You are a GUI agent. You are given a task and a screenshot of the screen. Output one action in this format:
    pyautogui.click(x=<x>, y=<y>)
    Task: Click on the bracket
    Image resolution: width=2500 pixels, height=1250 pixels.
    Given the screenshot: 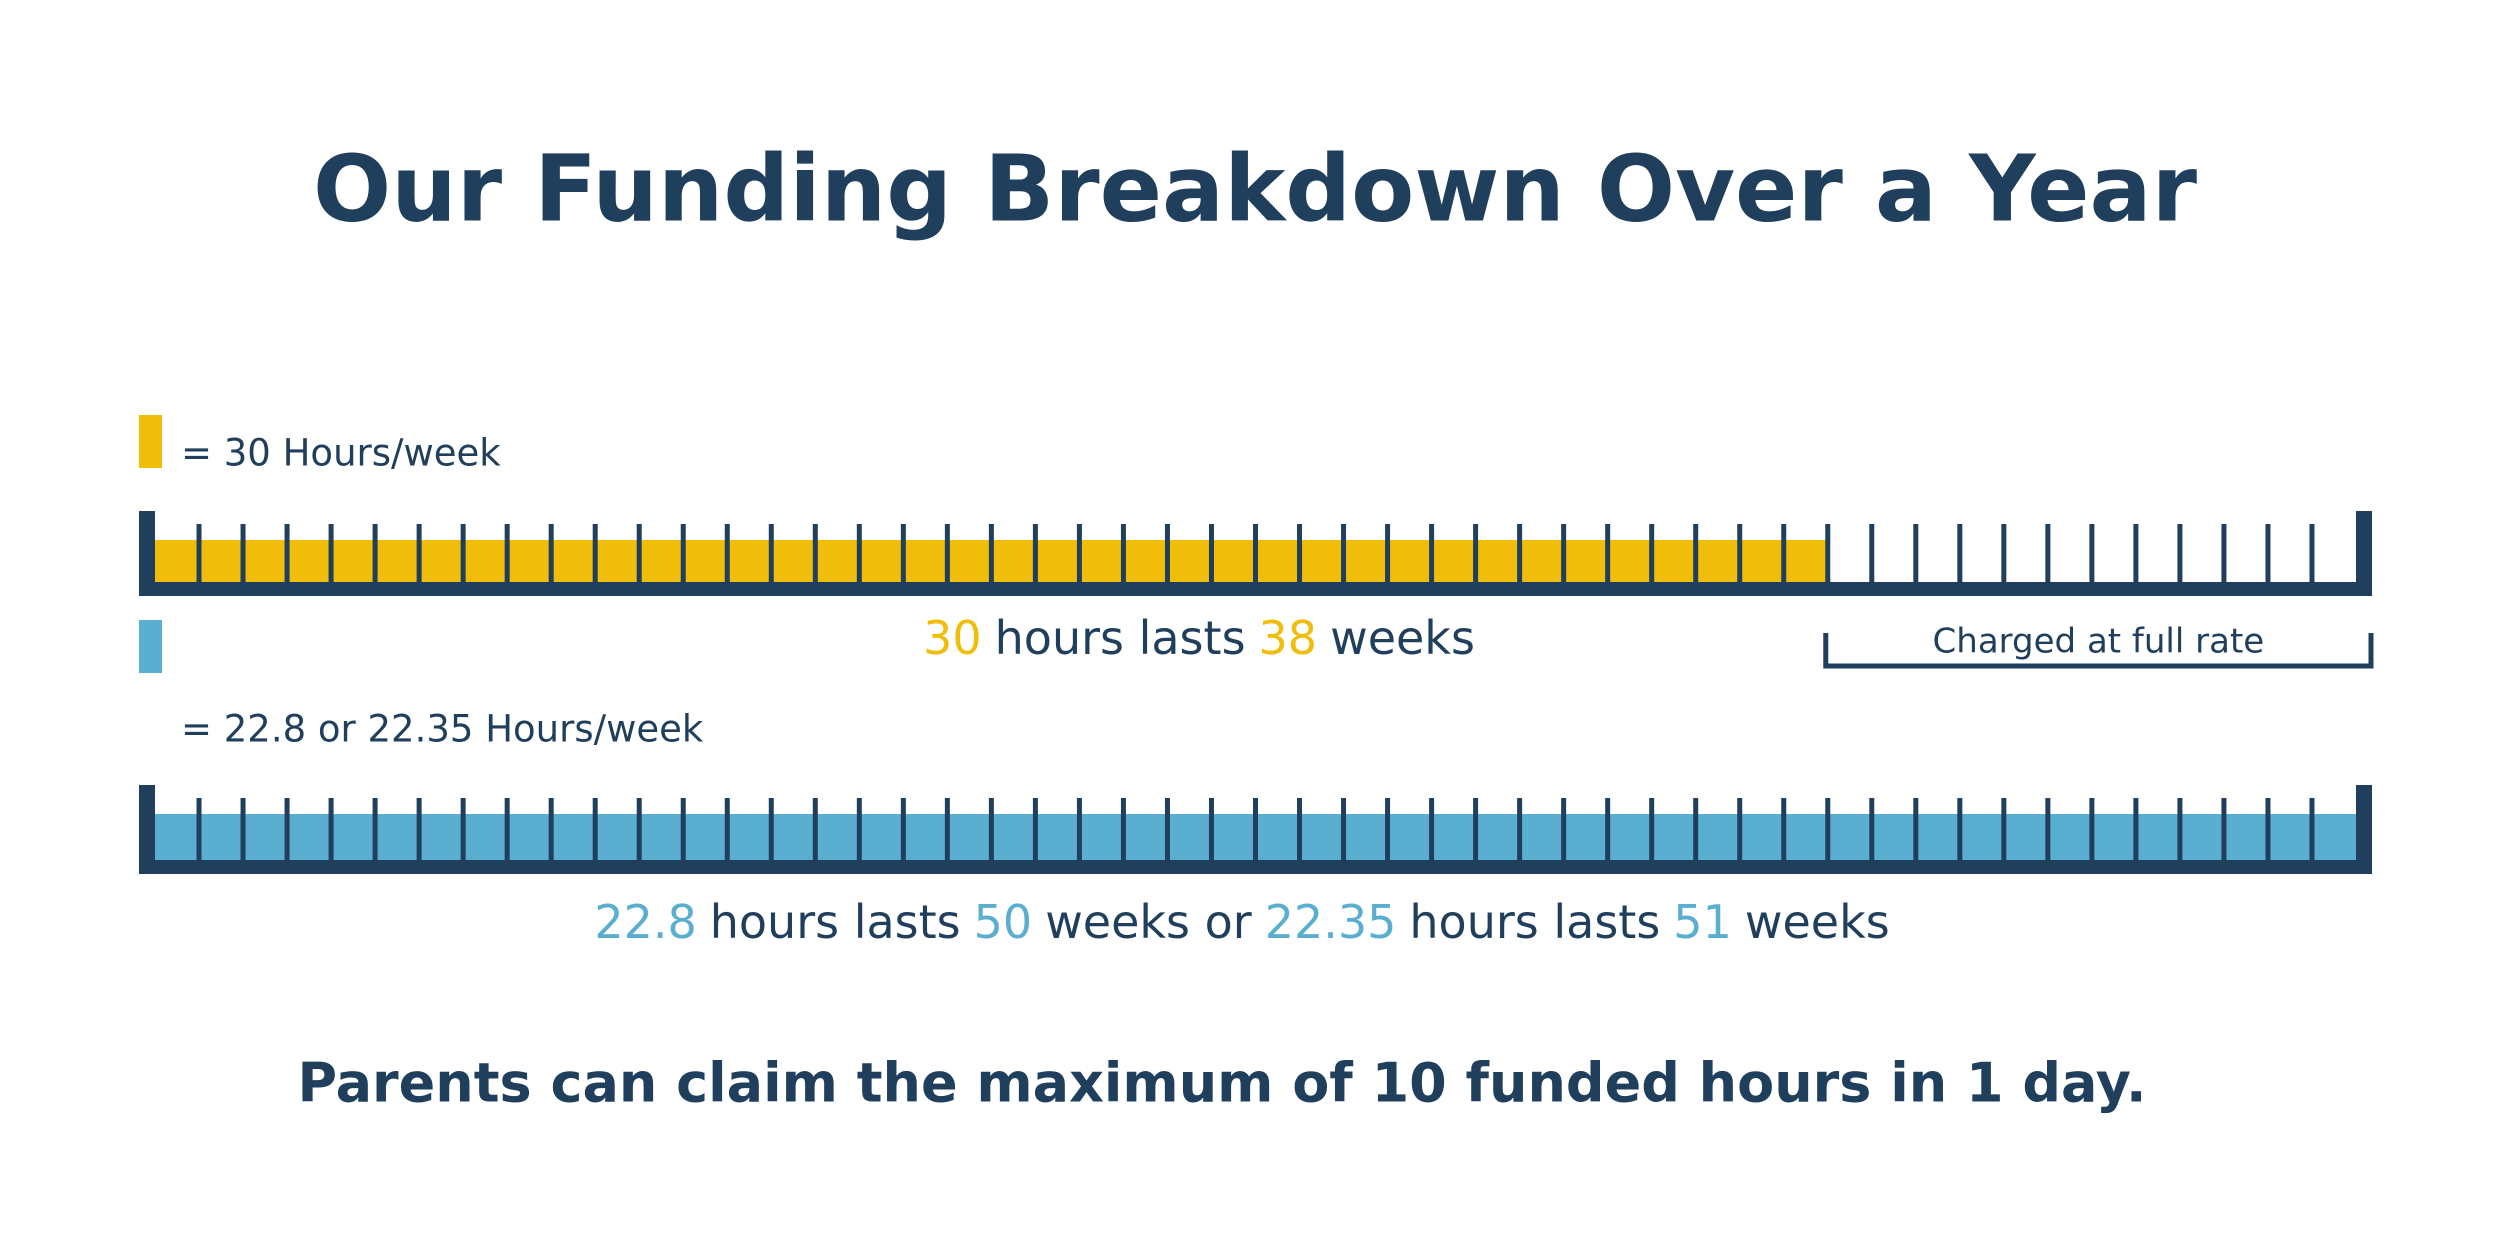 What is the action you would take?
    pyautogui.click(x=2098, y=651)
    